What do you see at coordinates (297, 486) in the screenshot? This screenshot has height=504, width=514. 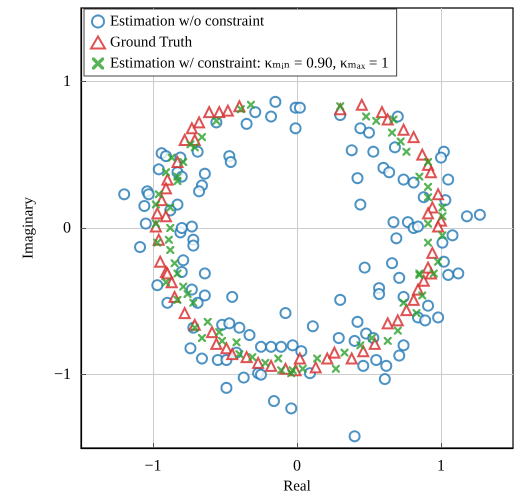 I see `x-axis-title: Real` at bounding box center [297, 486].